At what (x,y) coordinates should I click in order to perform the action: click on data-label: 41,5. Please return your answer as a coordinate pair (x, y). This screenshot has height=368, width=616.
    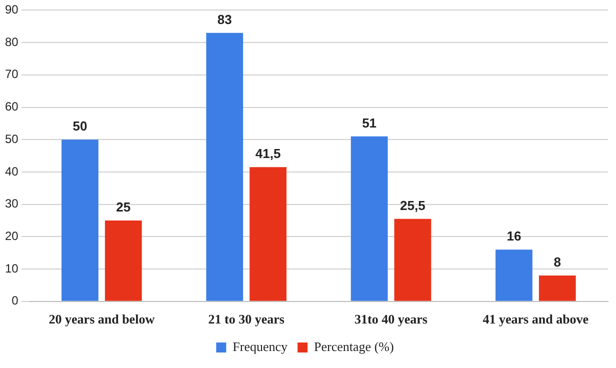
    Looking at the image, I should click on (268, 154).